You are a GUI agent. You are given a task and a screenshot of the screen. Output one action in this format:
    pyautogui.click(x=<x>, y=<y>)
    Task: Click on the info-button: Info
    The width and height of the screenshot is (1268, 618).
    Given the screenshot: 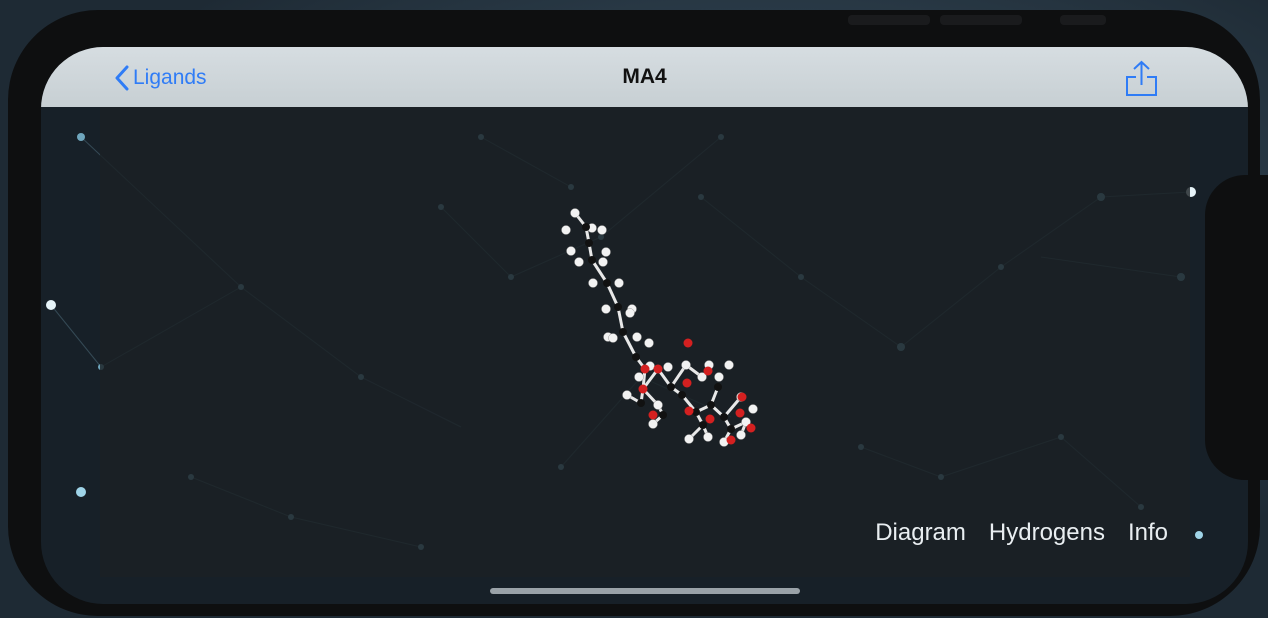 What is the action you would take?
    pyautogui.click(x=1147, y=532)
    